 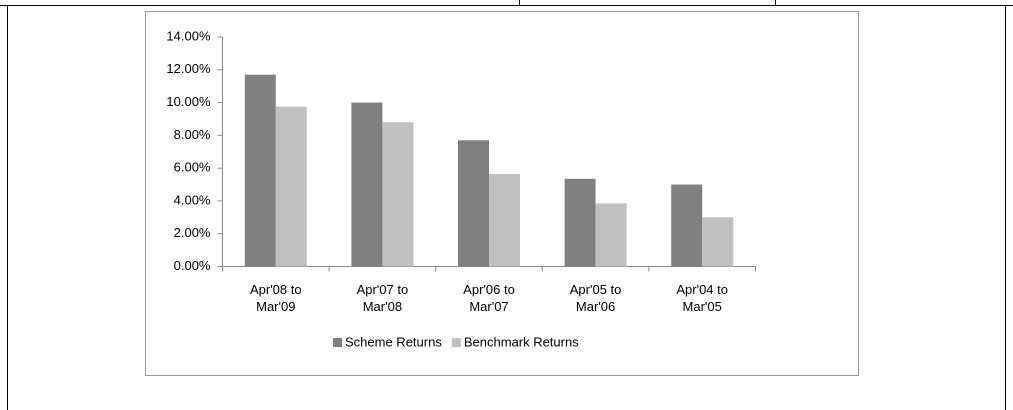 What do you see at coordinates (188, 101) in the screenshot?
I see `y-tick-label: 10.00%` at bounding box center [188, 101].